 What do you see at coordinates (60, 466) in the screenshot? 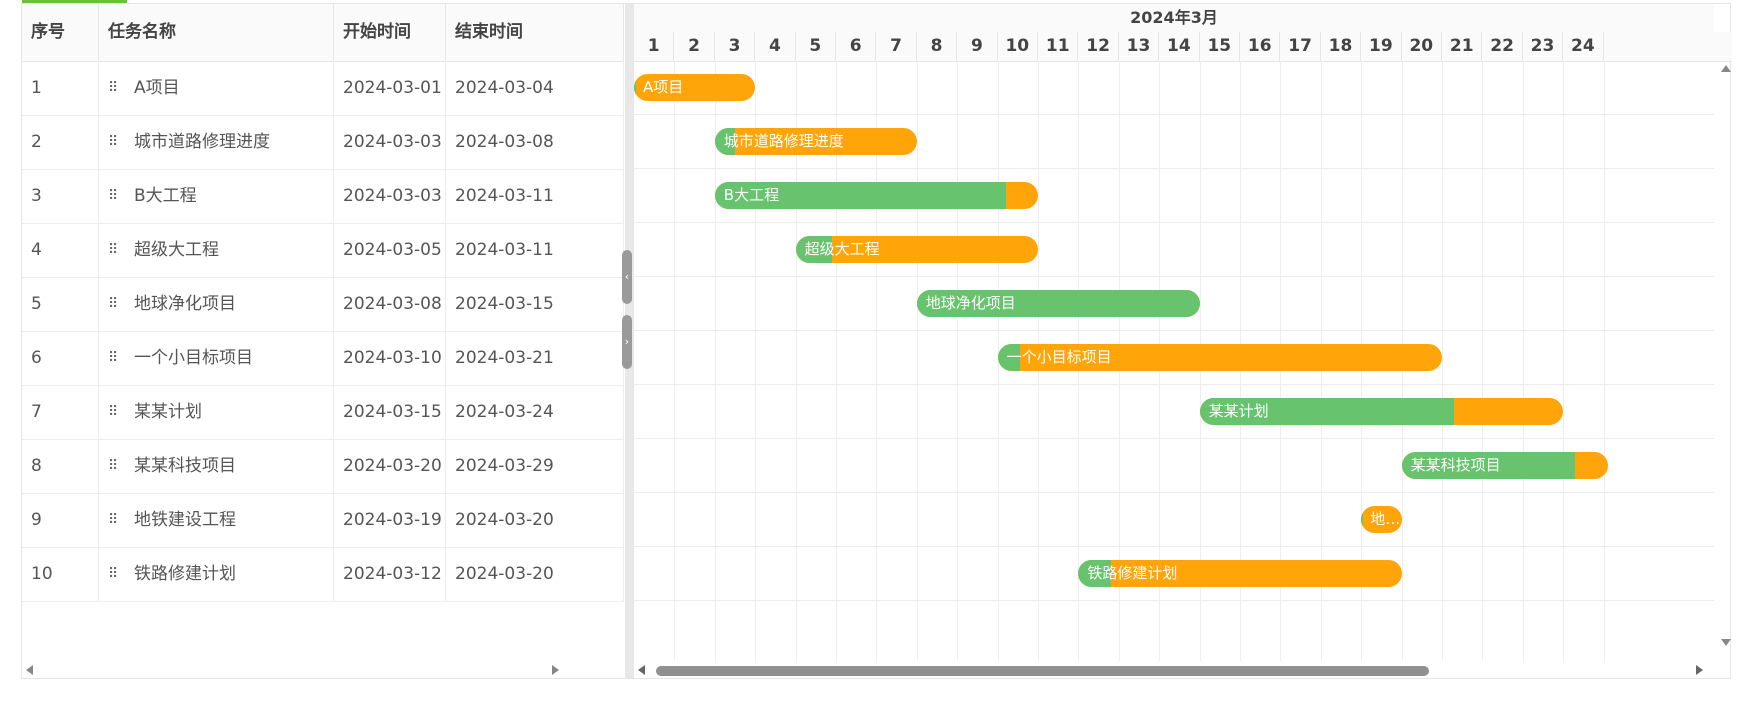
I see `cell-seq: 8` at bounding box center [60, 466].